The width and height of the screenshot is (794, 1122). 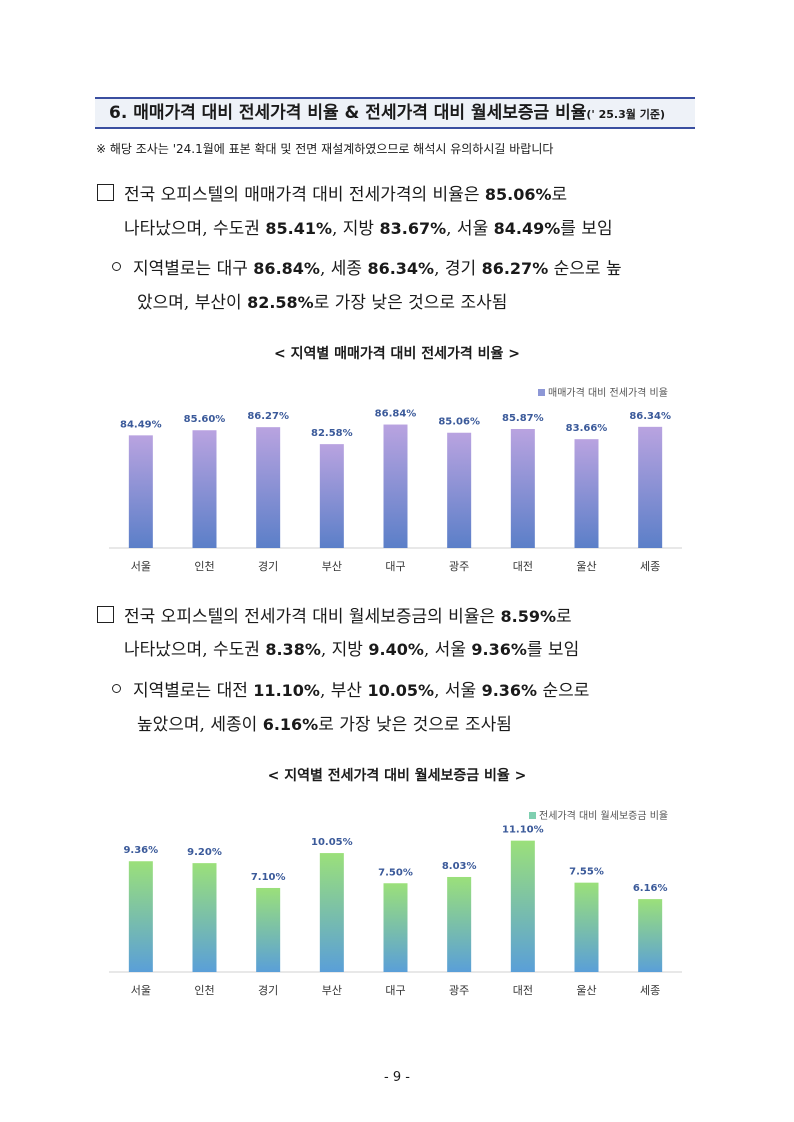 I want to click on section-title-text: 6. 매매가격 대비 전세가격 비율 & 전세가격 대비 월세보증금 비율, so click(x=348, y=113).